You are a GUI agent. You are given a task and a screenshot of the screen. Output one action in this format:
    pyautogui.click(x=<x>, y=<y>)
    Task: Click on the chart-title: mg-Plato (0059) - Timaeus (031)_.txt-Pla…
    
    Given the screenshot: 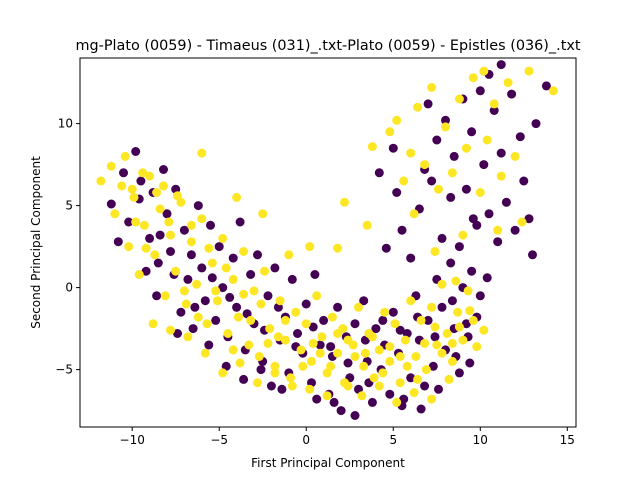 What is the action you would take?
    pyautogui.click(x=327, y=46)
    